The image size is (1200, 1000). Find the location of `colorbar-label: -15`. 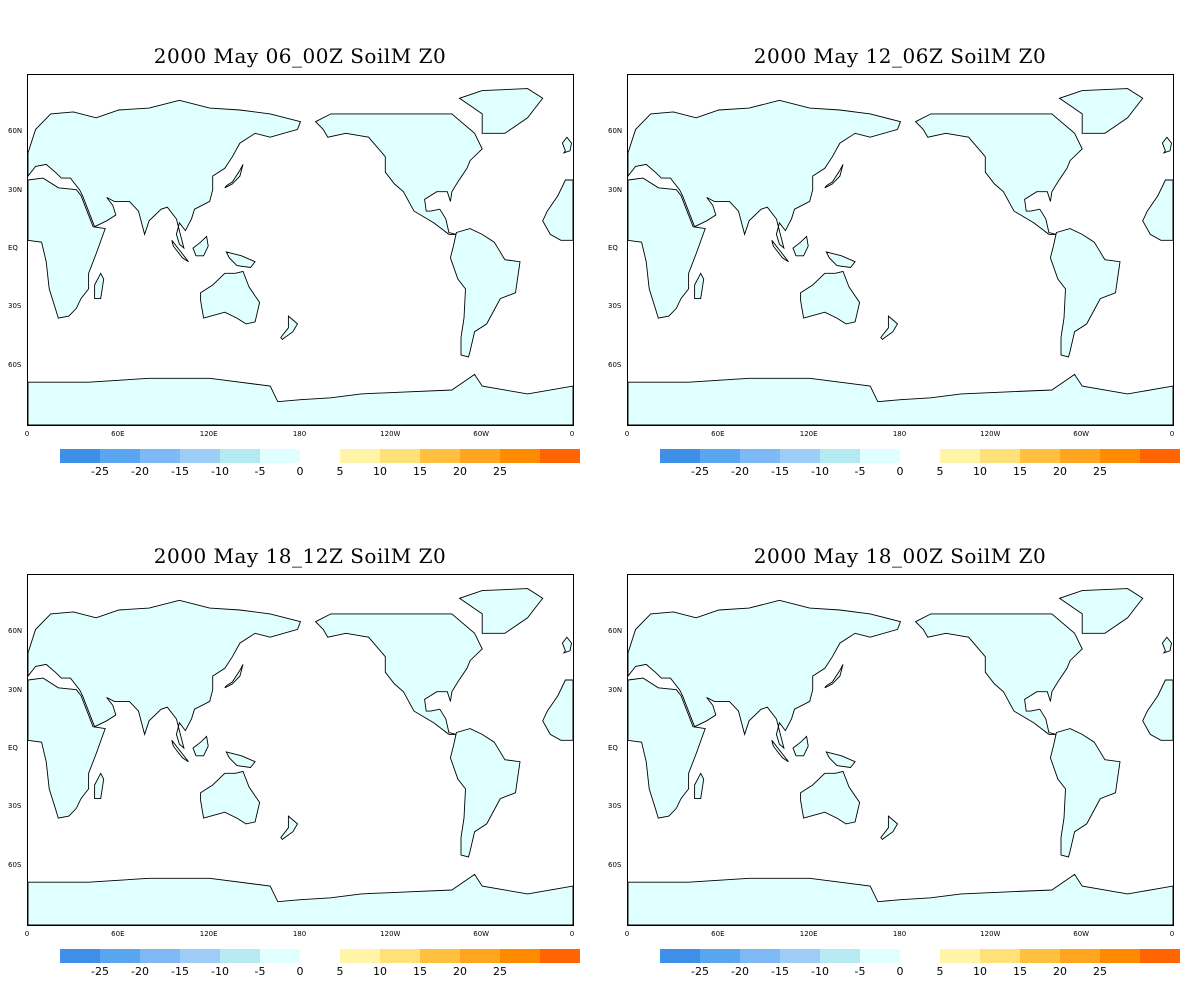

colorbar-label: -15 is located at coordinates (780, 471).